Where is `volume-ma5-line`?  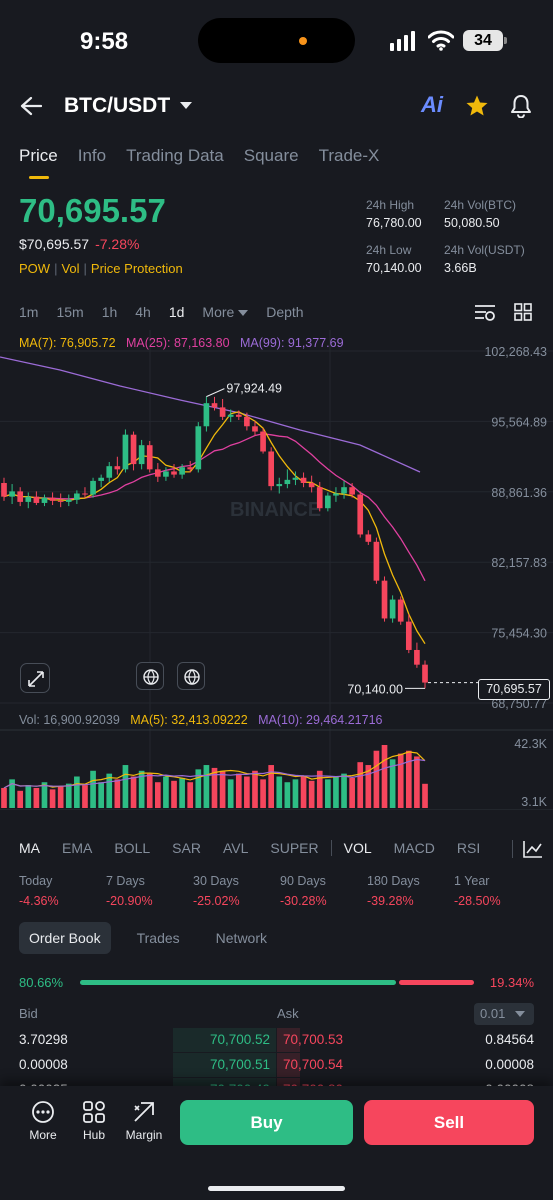 volume-ma5-line is located at coordinates (214, 770).